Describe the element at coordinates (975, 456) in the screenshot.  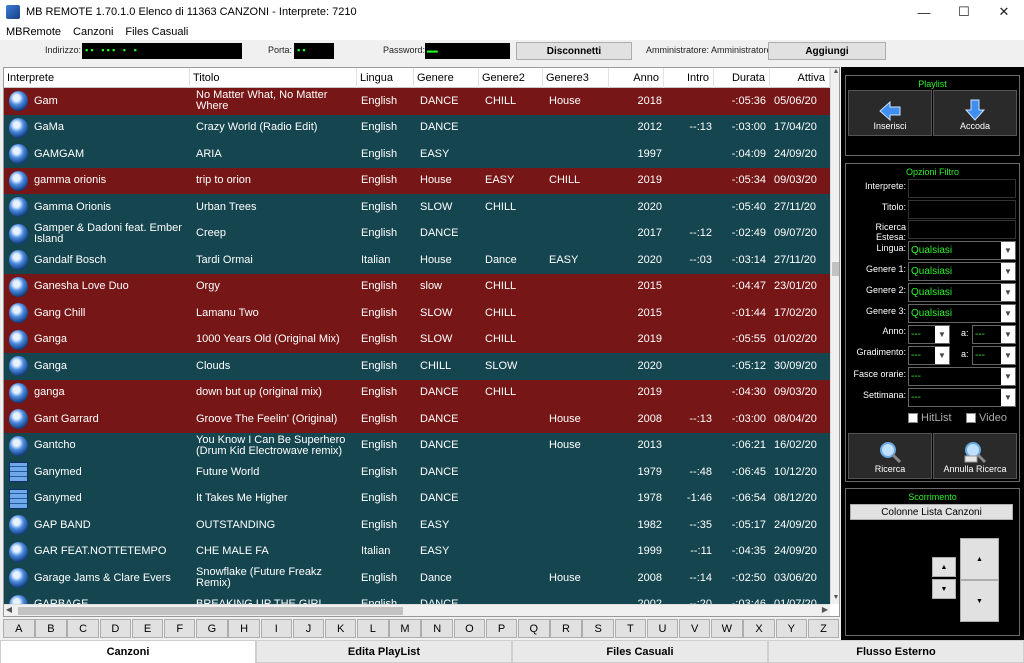
I see `cancel-search-button: Annulla Ricerca` at that location.